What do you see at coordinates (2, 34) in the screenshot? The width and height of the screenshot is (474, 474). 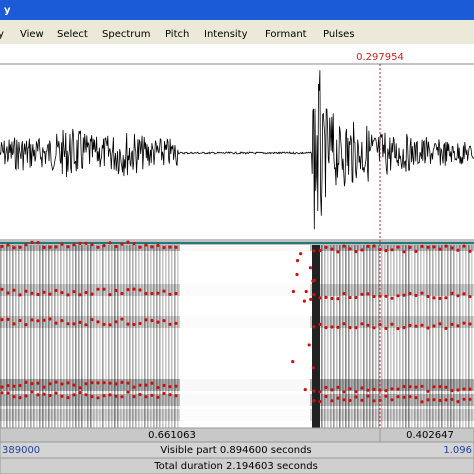 I see `menu-item: y` at bounding box center [2, 34].